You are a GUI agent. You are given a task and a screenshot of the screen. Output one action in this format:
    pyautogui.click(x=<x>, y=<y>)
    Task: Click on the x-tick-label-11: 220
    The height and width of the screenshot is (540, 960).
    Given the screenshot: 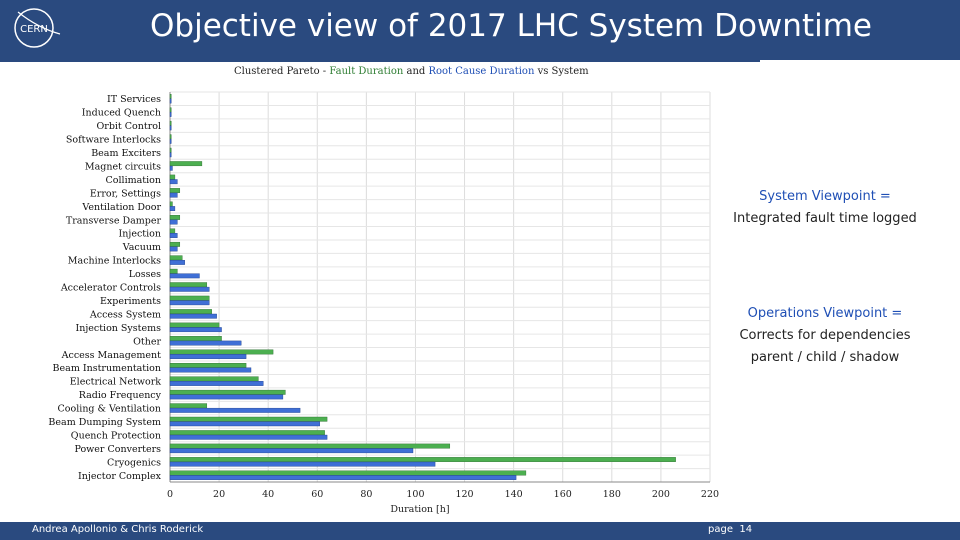 What is the action you would take?
    pyautogui.click(x=710, y=494)
    